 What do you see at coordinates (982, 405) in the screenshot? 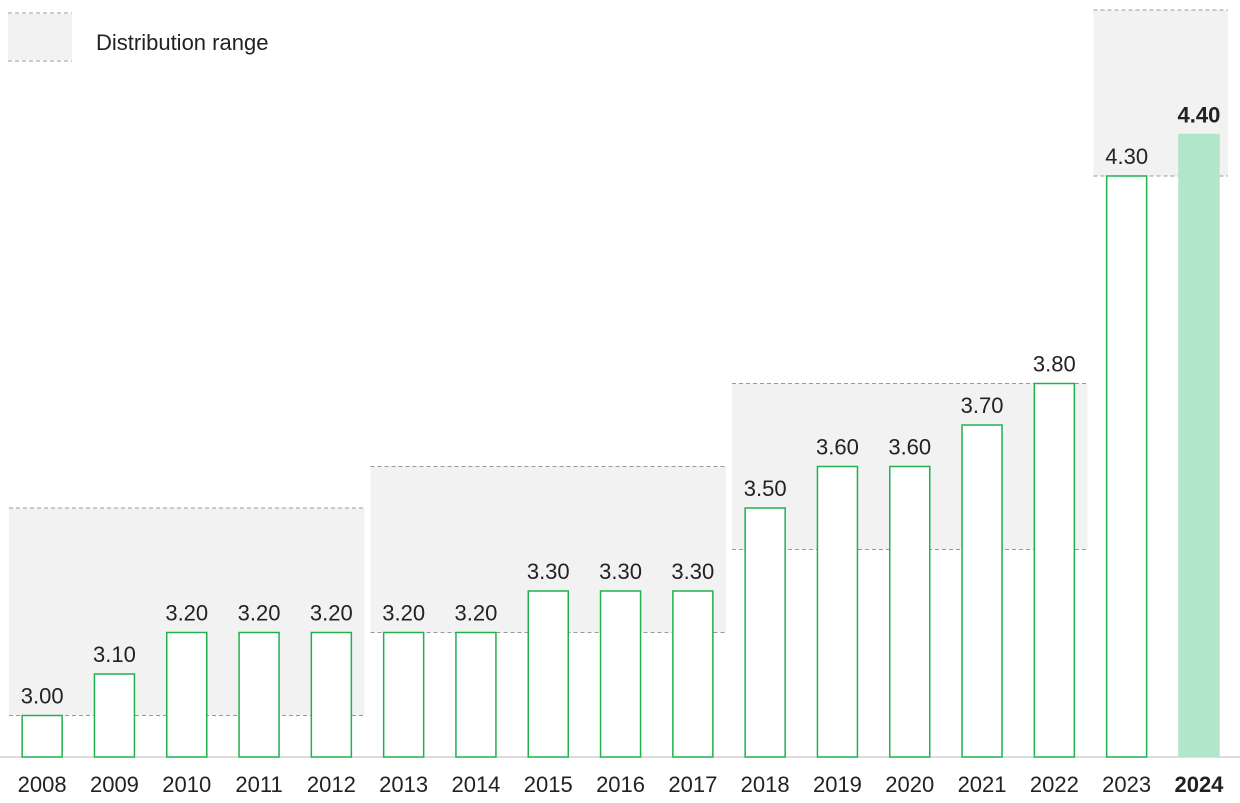
I see `value-label: 3.70` at bounding box center [982, 405].